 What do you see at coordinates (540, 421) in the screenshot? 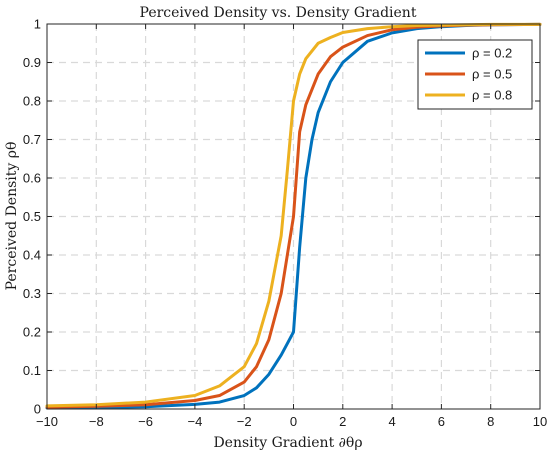
I see `x-tick-label: 10` at bounding box center [540, 421].